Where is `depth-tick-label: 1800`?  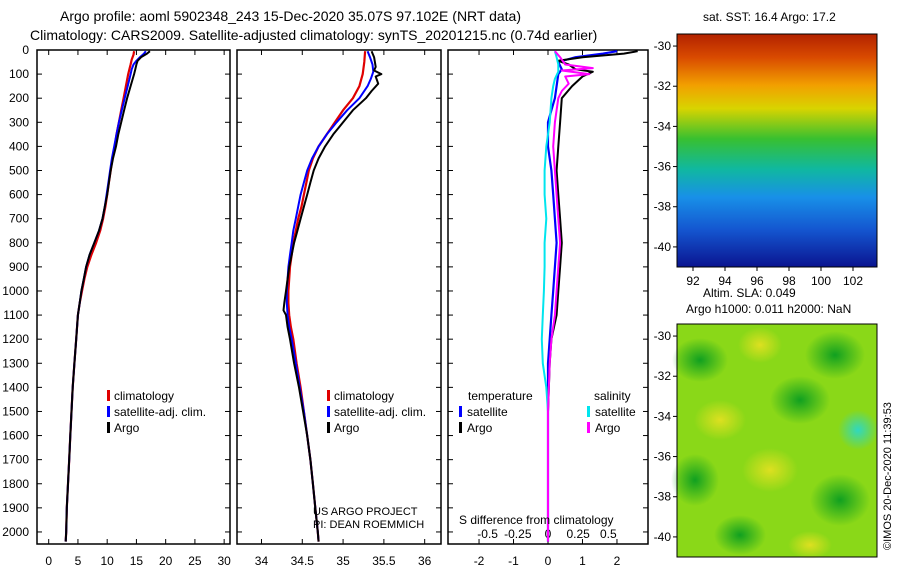 depth-tick-label: 1800 is located at coordinates (15, 484).